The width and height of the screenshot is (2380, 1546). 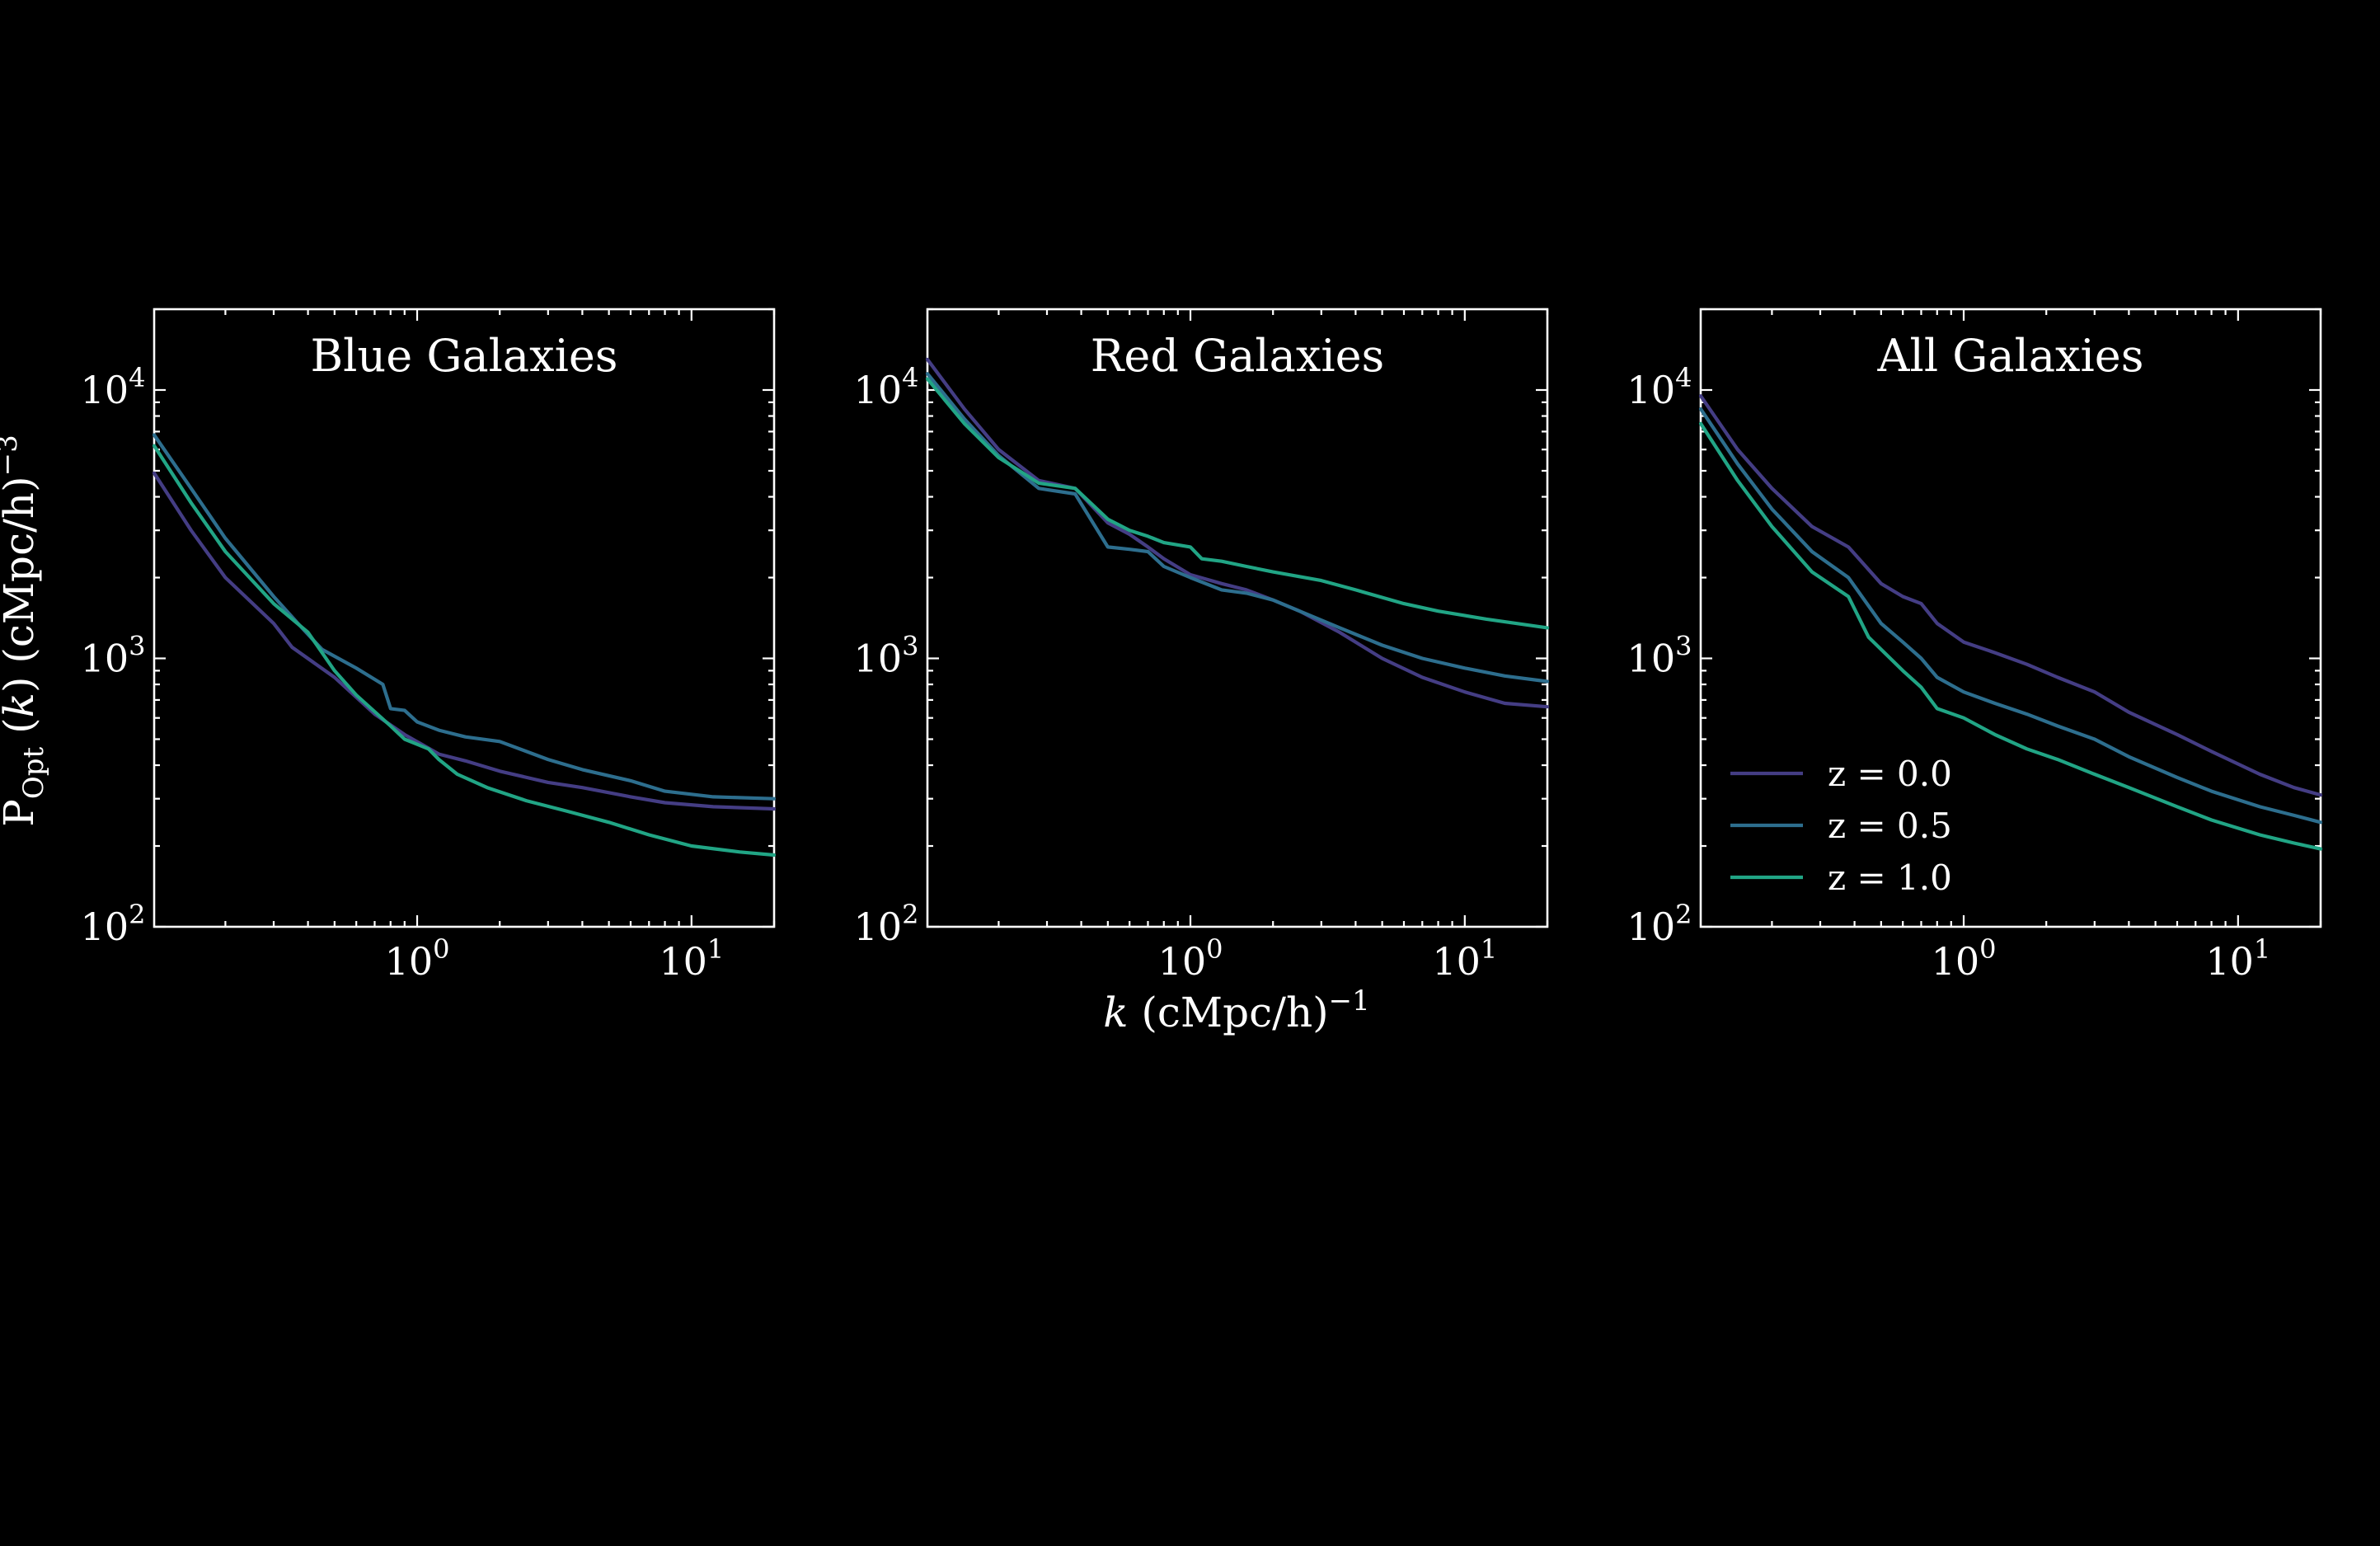 What do you see at coordinates (21, 731) in the screenshot?
I see `y-axis-label-rest: (` at bounding box center [21, 731].